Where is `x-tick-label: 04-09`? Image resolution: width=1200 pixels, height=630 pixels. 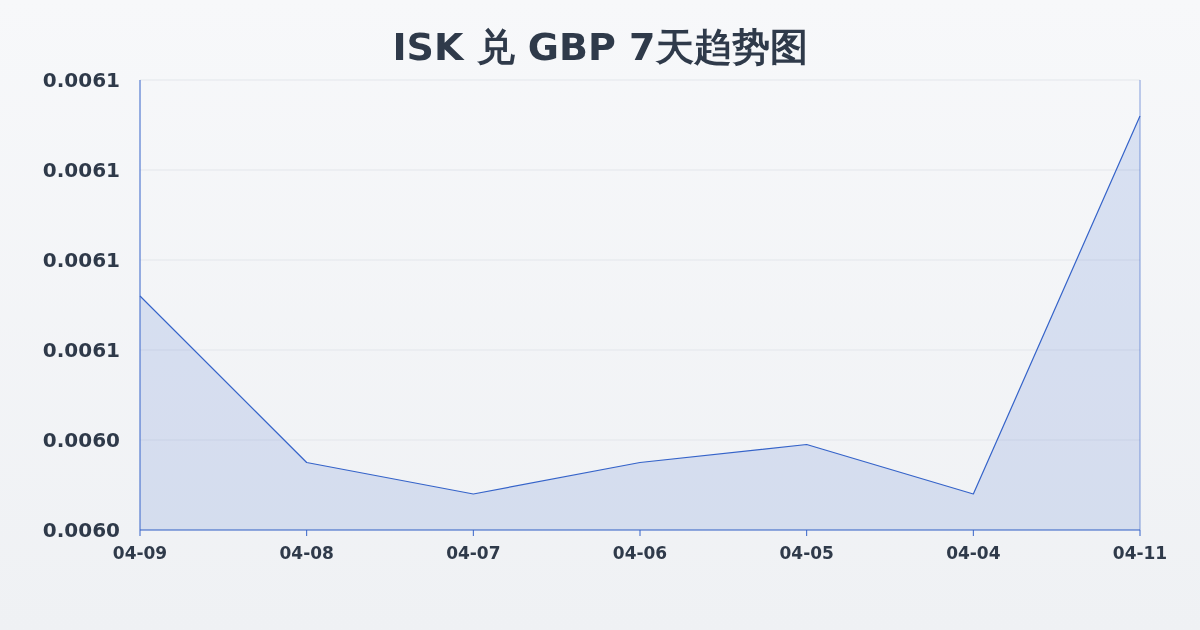 x-tick-label: 04-09 is located at coordinates (140, 553).